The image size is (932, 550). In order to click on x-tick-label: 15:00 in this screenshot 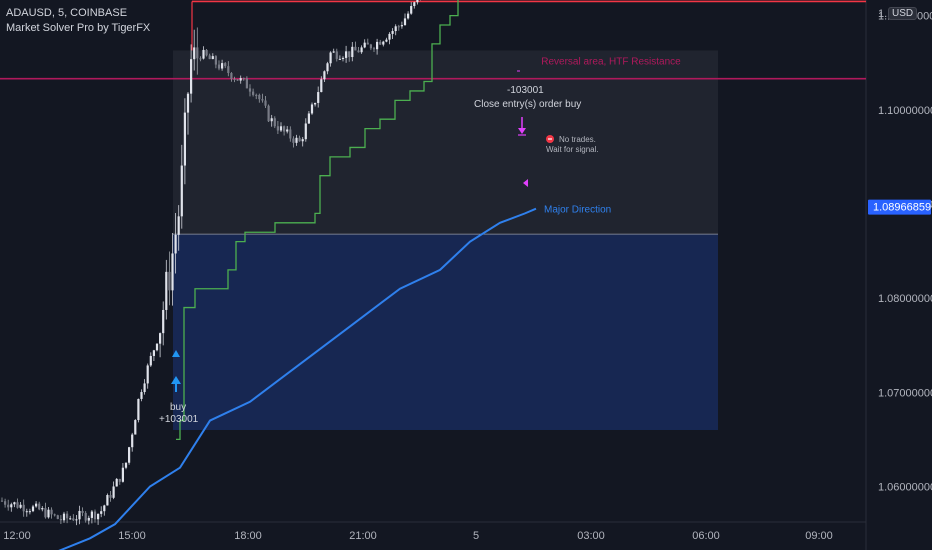, I will do `click(132, 536)`.